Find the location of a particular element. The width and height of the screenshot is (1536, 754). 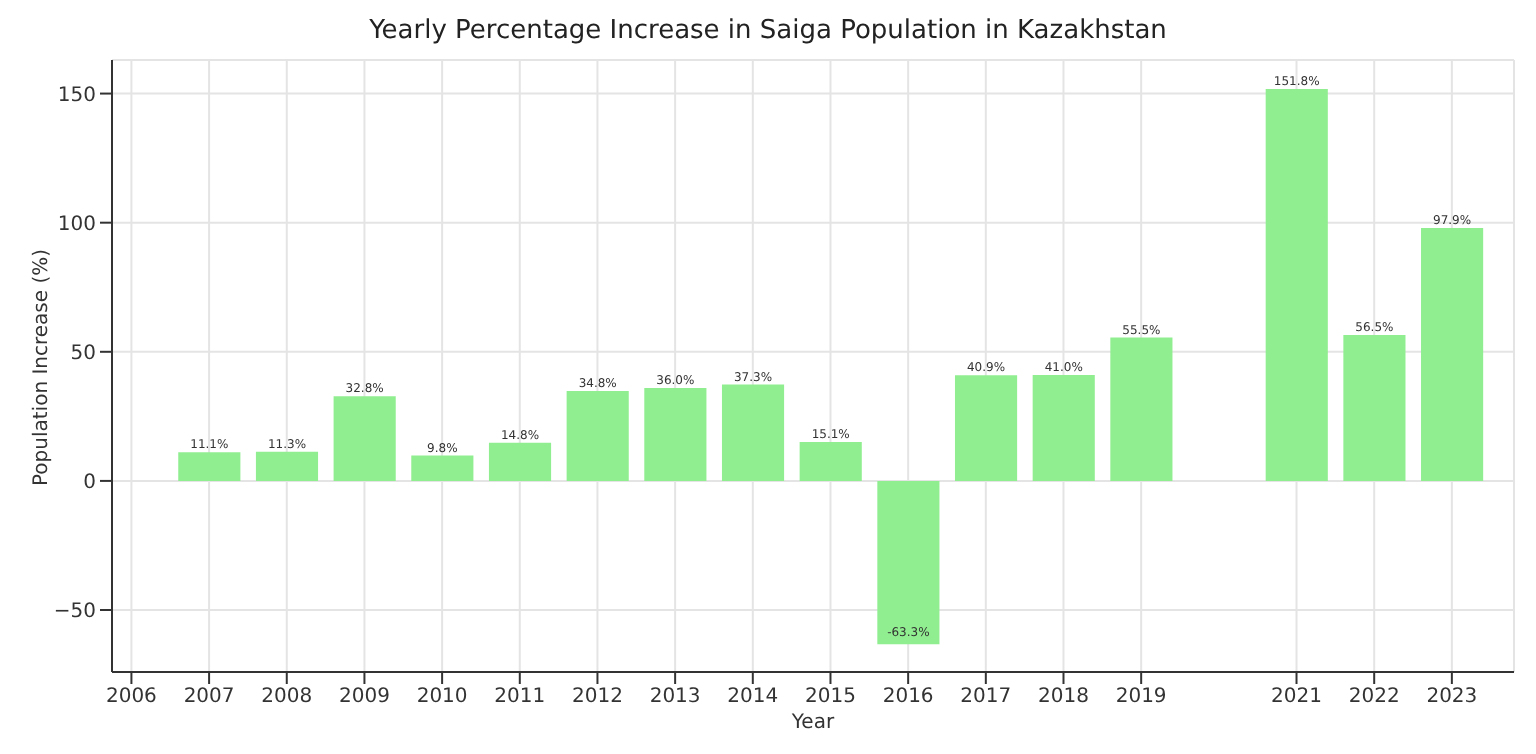

y-tick-label: 50 is located at coordinates (83, 353).